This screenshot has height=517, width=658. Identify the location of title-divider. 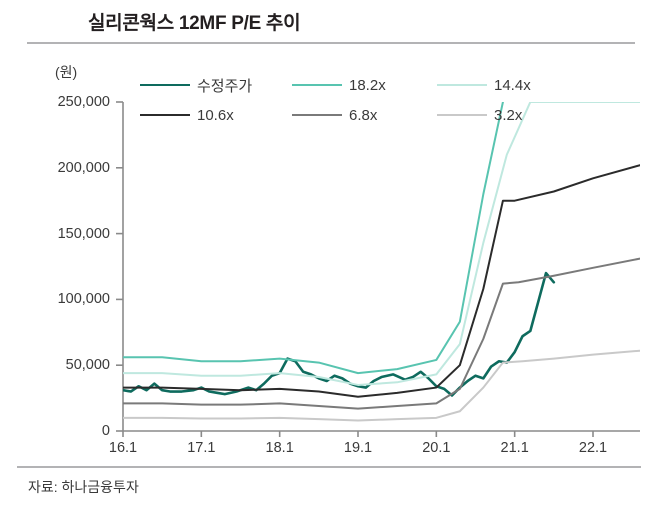
(331, 43).